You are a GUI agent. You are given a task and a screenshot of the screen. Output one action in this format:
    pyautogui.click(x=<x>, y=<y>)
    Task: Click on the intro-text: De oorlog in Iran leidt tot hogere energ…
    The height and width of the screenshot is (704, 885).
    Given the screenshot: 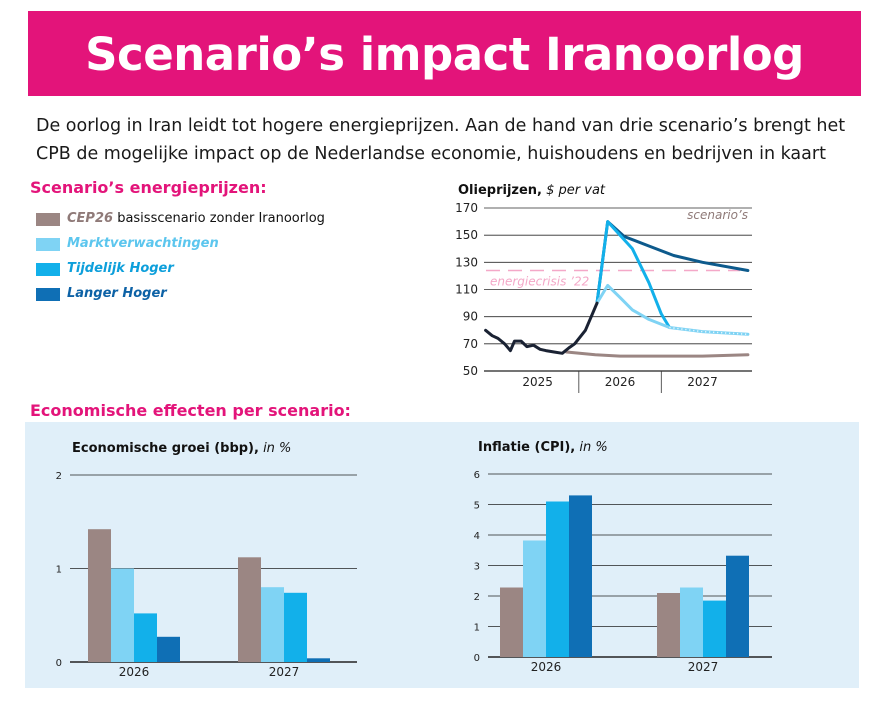 What is the action you would take?
    pyautogui.click(x=441, y=140)
    